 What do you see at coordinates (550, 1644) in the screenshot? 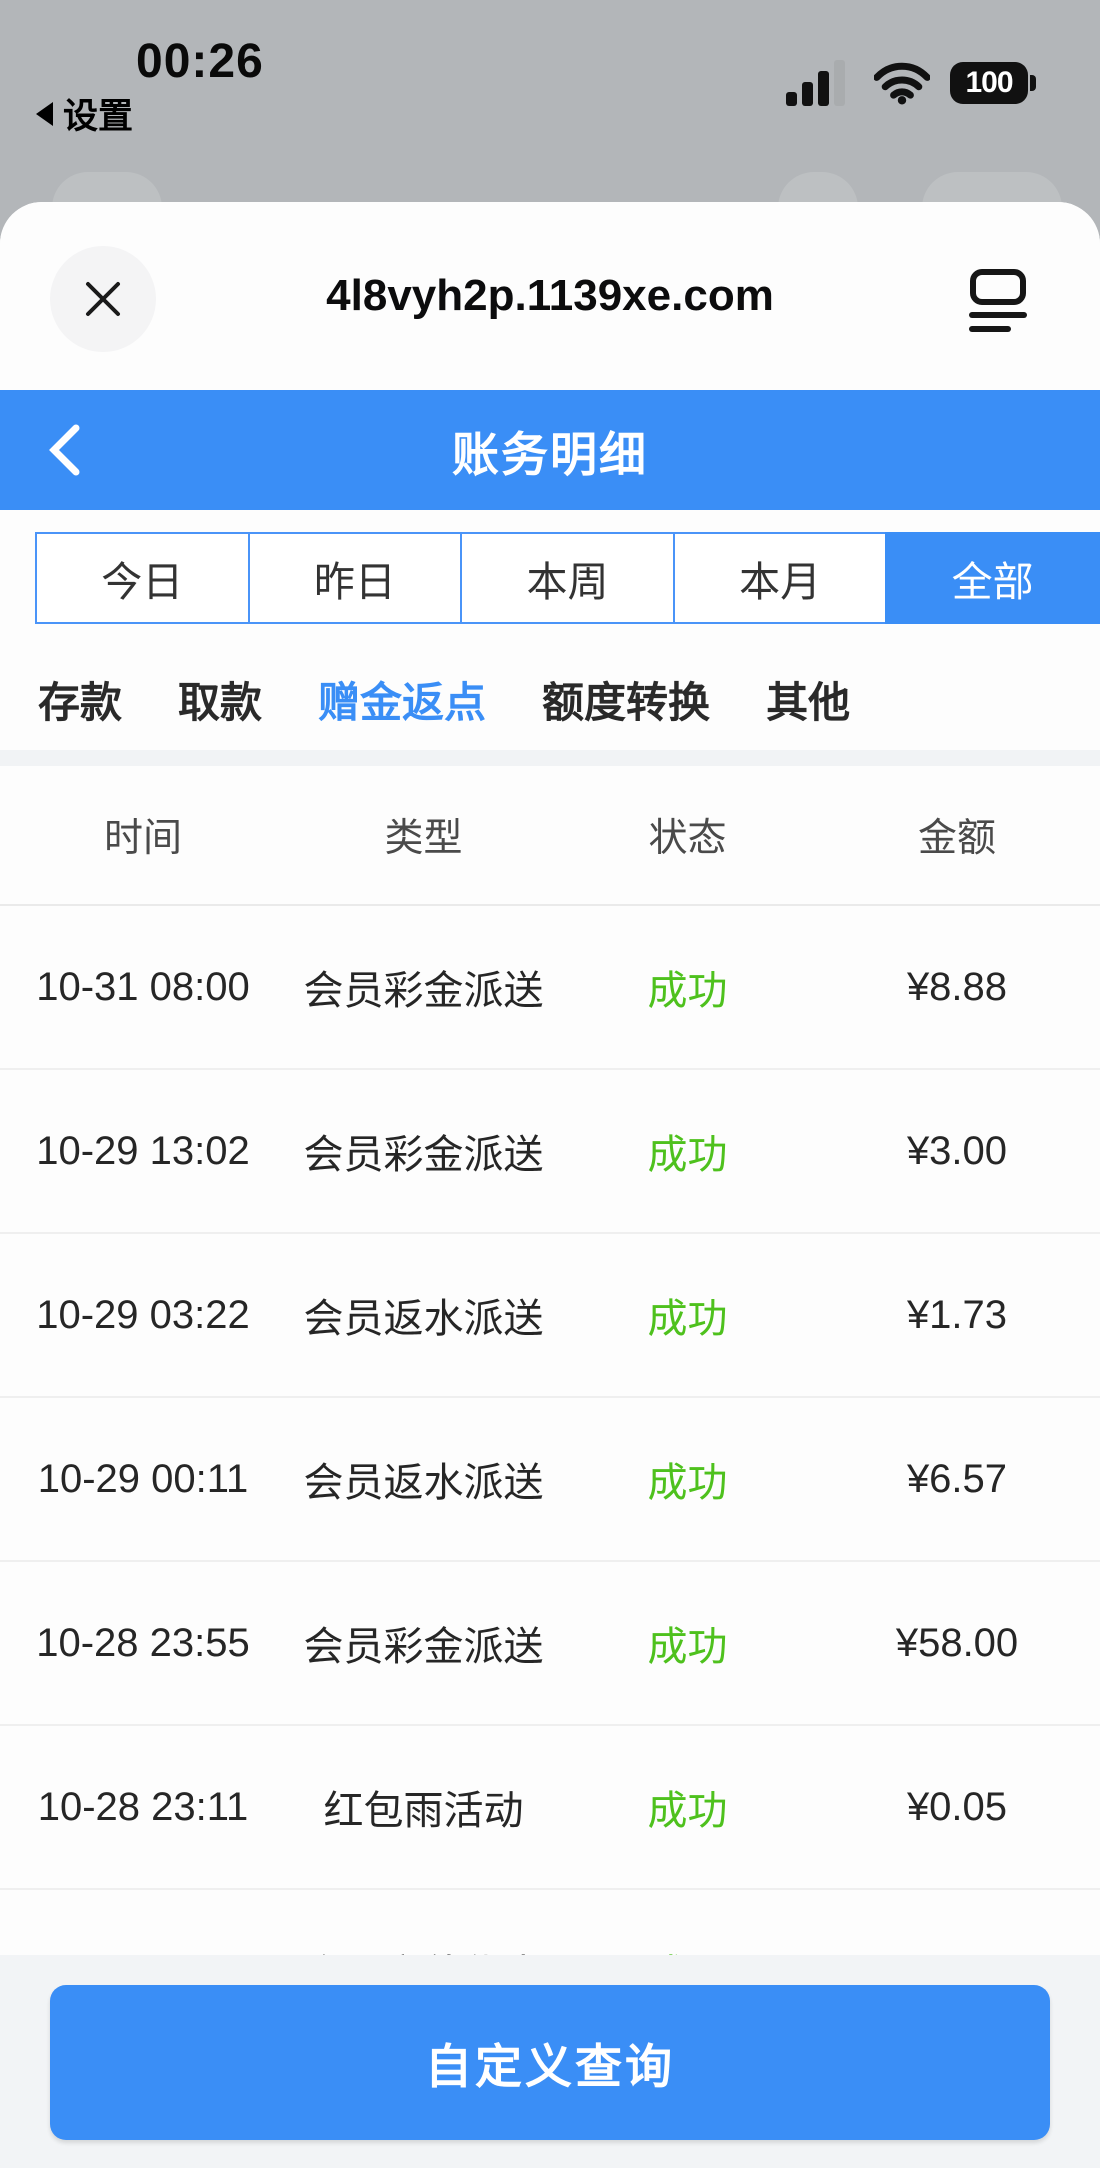
I see `table-row: 10-28 23:55 会员彩金派送 成功 ¥58.00` at bounding box center [550, 1644].